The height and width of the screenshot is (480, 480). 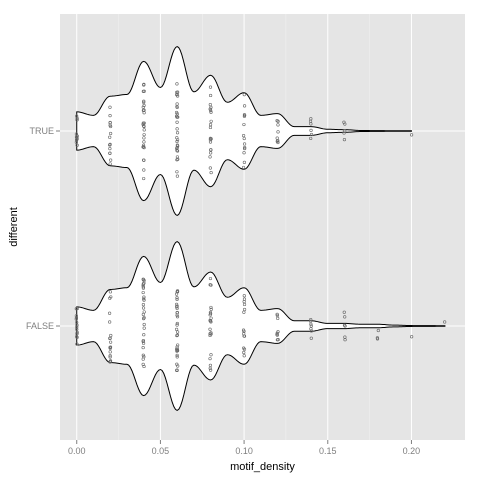 I want to click on x-tick-label: 0.00, so click(x=77, y=451).